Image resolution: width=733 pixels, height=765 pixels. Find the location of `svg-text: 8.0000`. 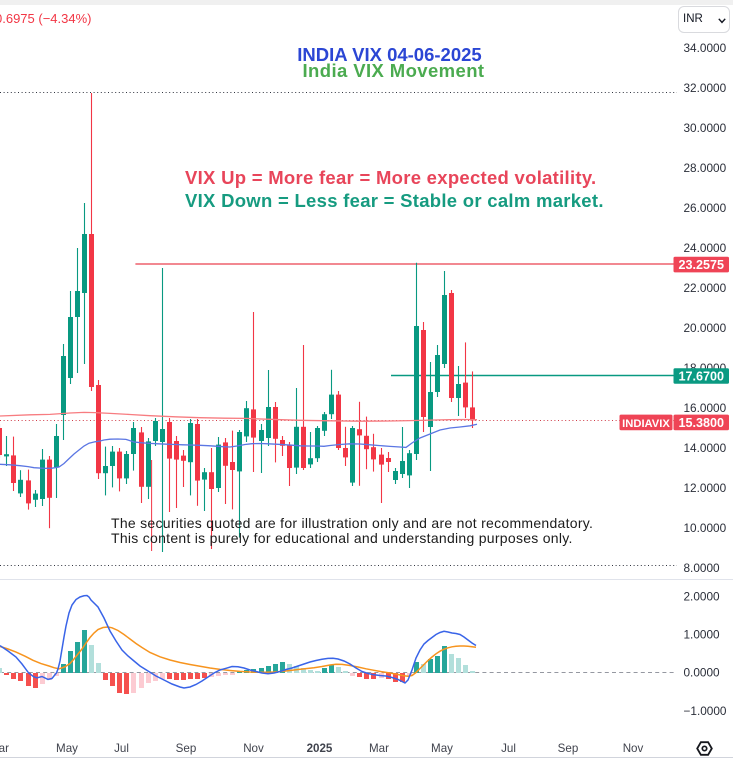

svg-text: 8.0000 is located at coordinates (702, 568).